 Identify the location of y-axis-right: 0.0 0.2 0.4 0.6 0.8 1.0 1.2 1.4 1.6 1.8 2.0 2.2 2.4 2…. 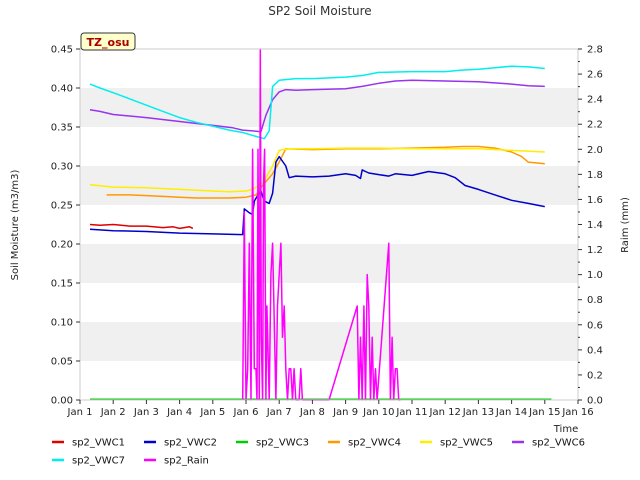
(590, 226).